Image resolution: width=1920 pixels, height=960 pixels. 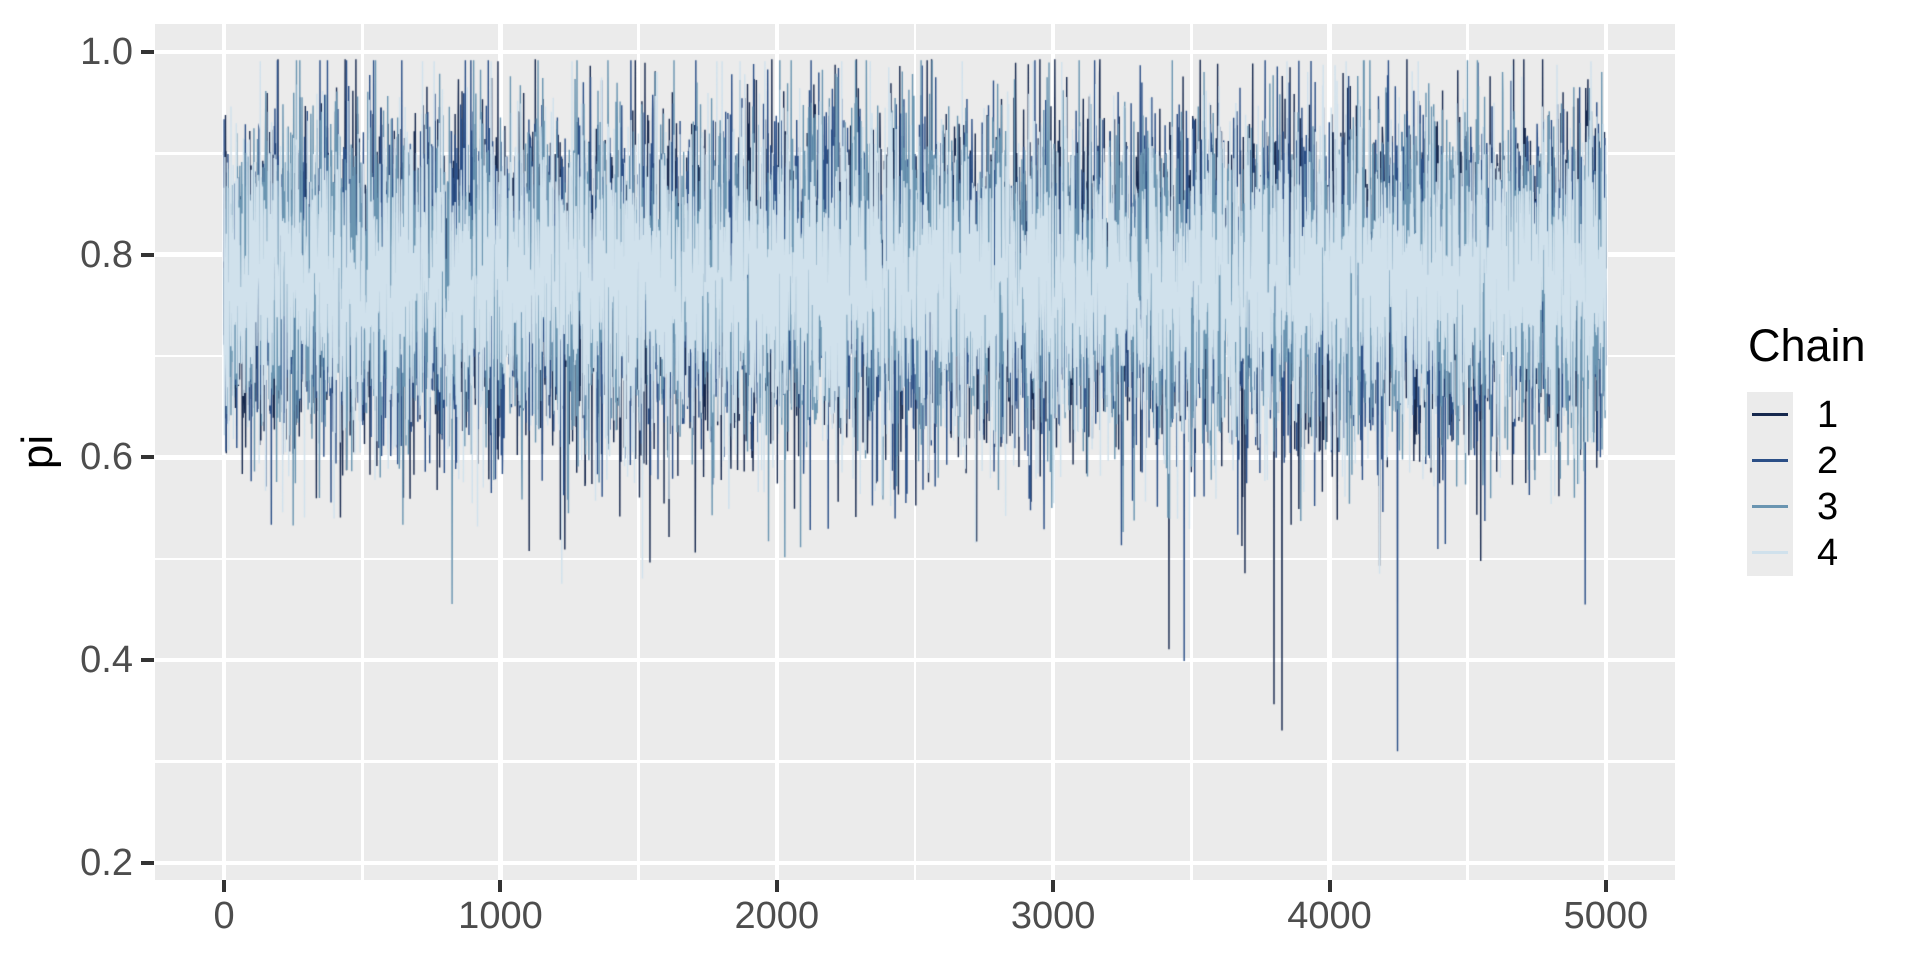 I want to click on x-tick-label: 1000, so click(x=500, y=916).